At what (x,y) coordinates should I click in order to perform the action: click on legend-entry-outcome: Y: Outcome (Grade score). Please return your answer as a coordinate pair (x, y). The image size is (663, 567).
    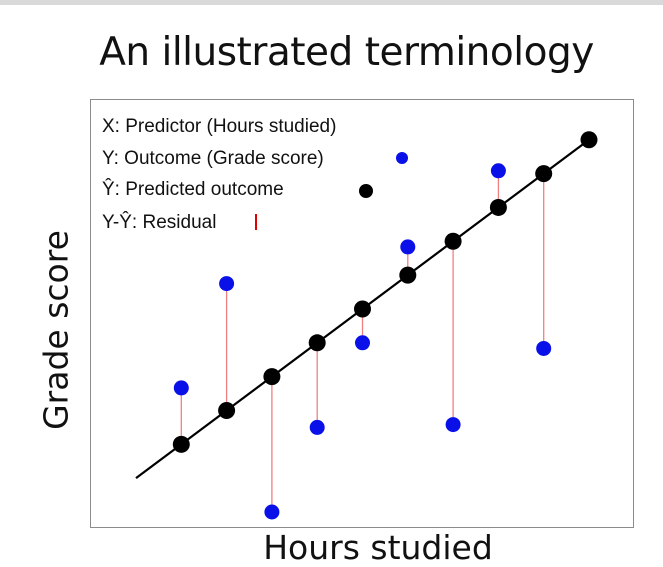
    Looking at the image, I should click on (213, 158).